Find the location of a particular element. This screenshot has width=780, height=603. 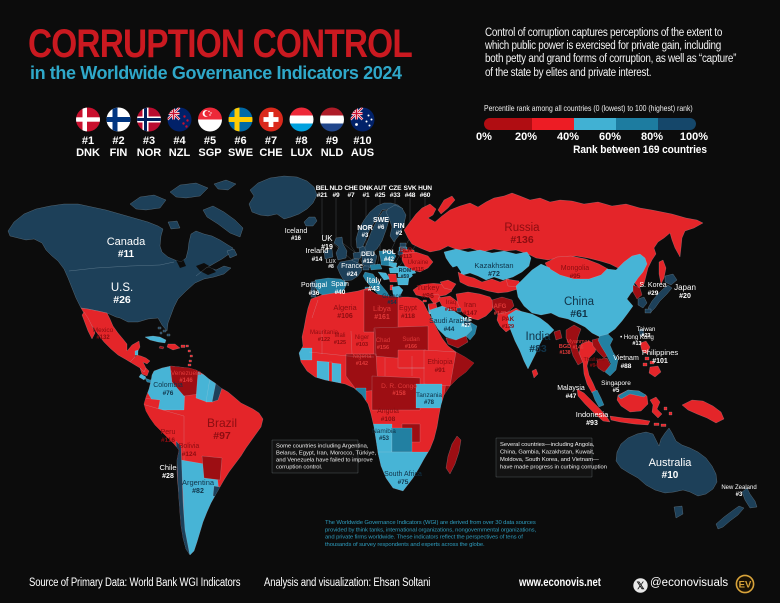

svg-text: #132 is located at coordinates (103, 338).